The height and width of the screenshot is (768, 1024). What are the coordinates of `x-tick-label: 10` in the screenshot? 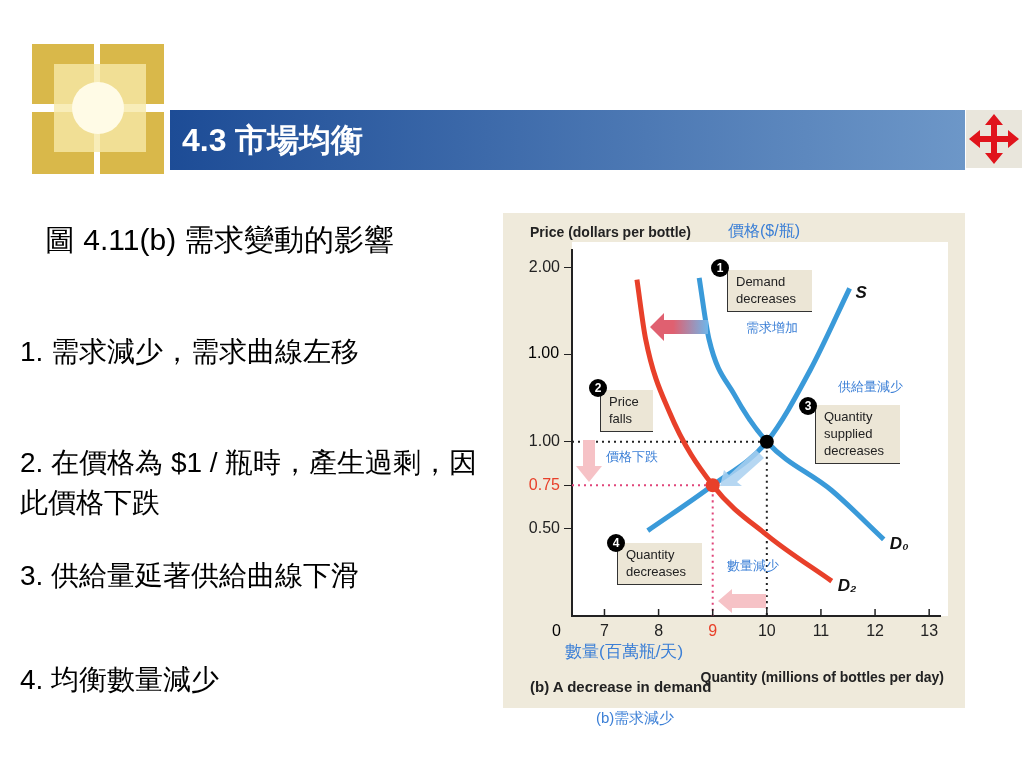 It's located at (766, 631).